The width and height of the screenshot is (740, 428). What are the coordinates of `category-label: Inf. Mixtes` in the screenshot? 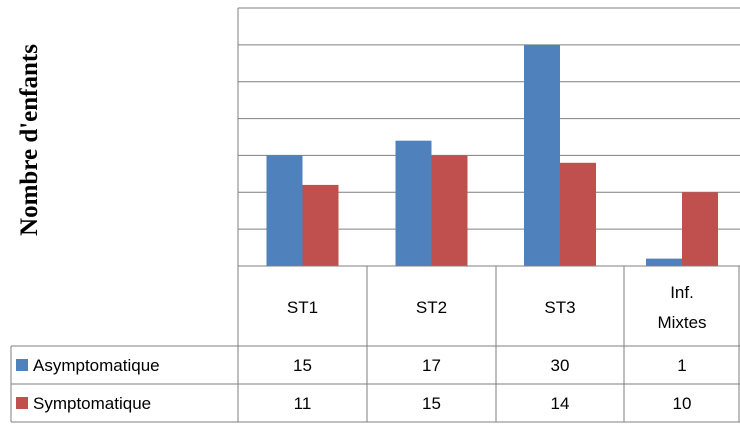 It's located at (681, 307).